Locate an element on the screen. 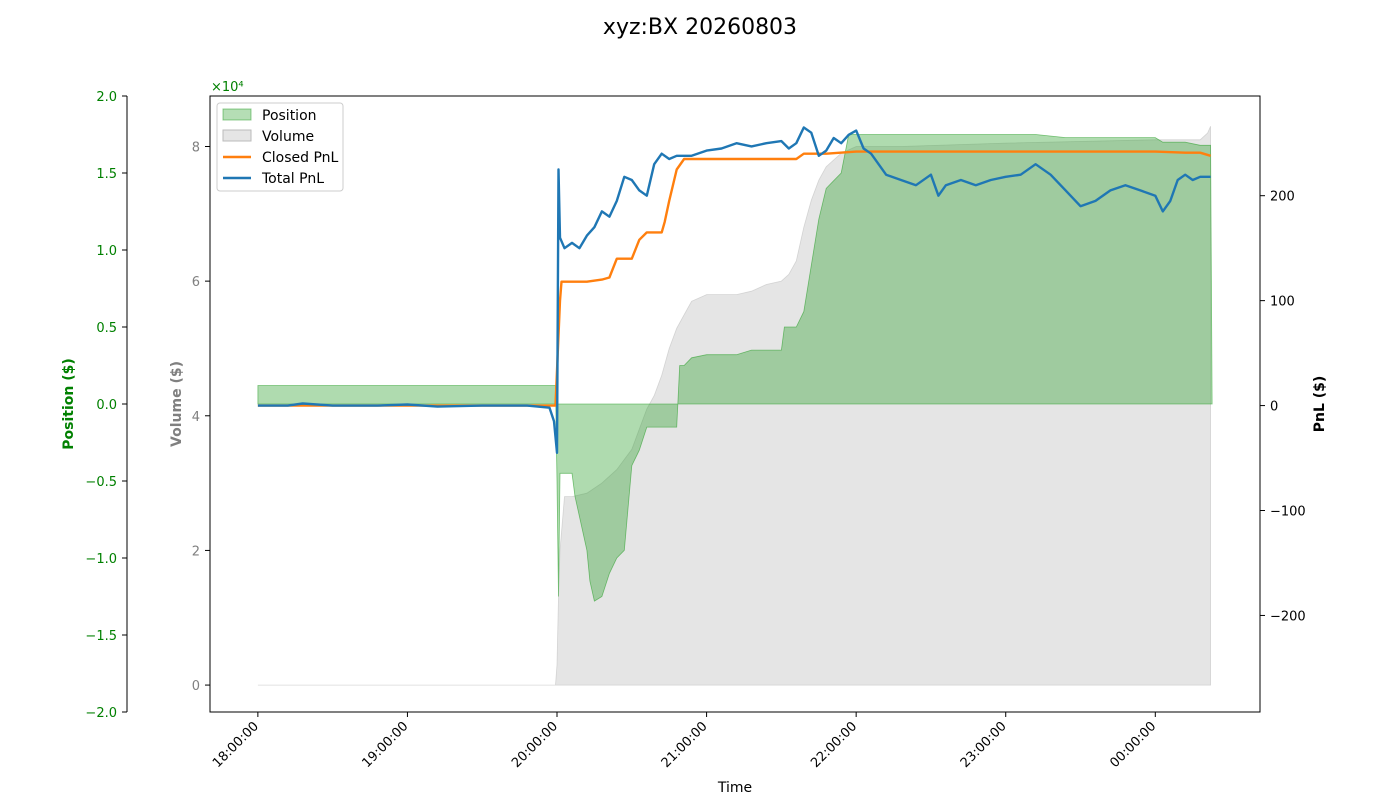 This screenshot has width=1400, height=800. time-axis-tick-label: 00:00:00 is located at coordinates (1133, 745).